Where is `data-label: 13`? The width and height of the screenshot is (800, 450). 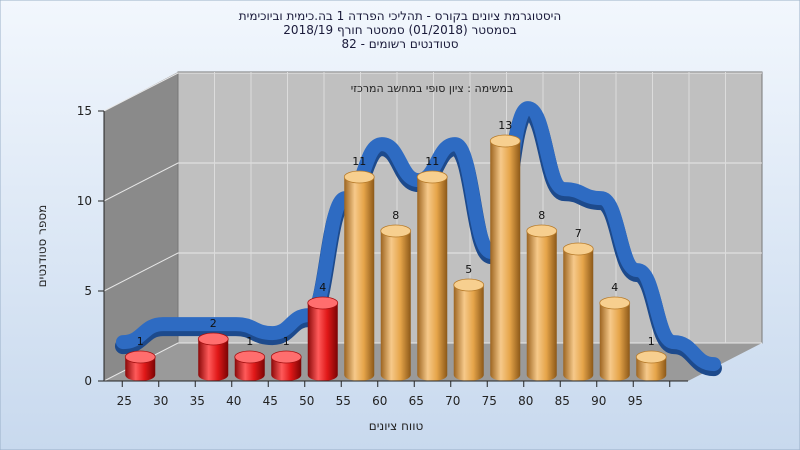
data-label: 13 is located at coordinates (505, 125).